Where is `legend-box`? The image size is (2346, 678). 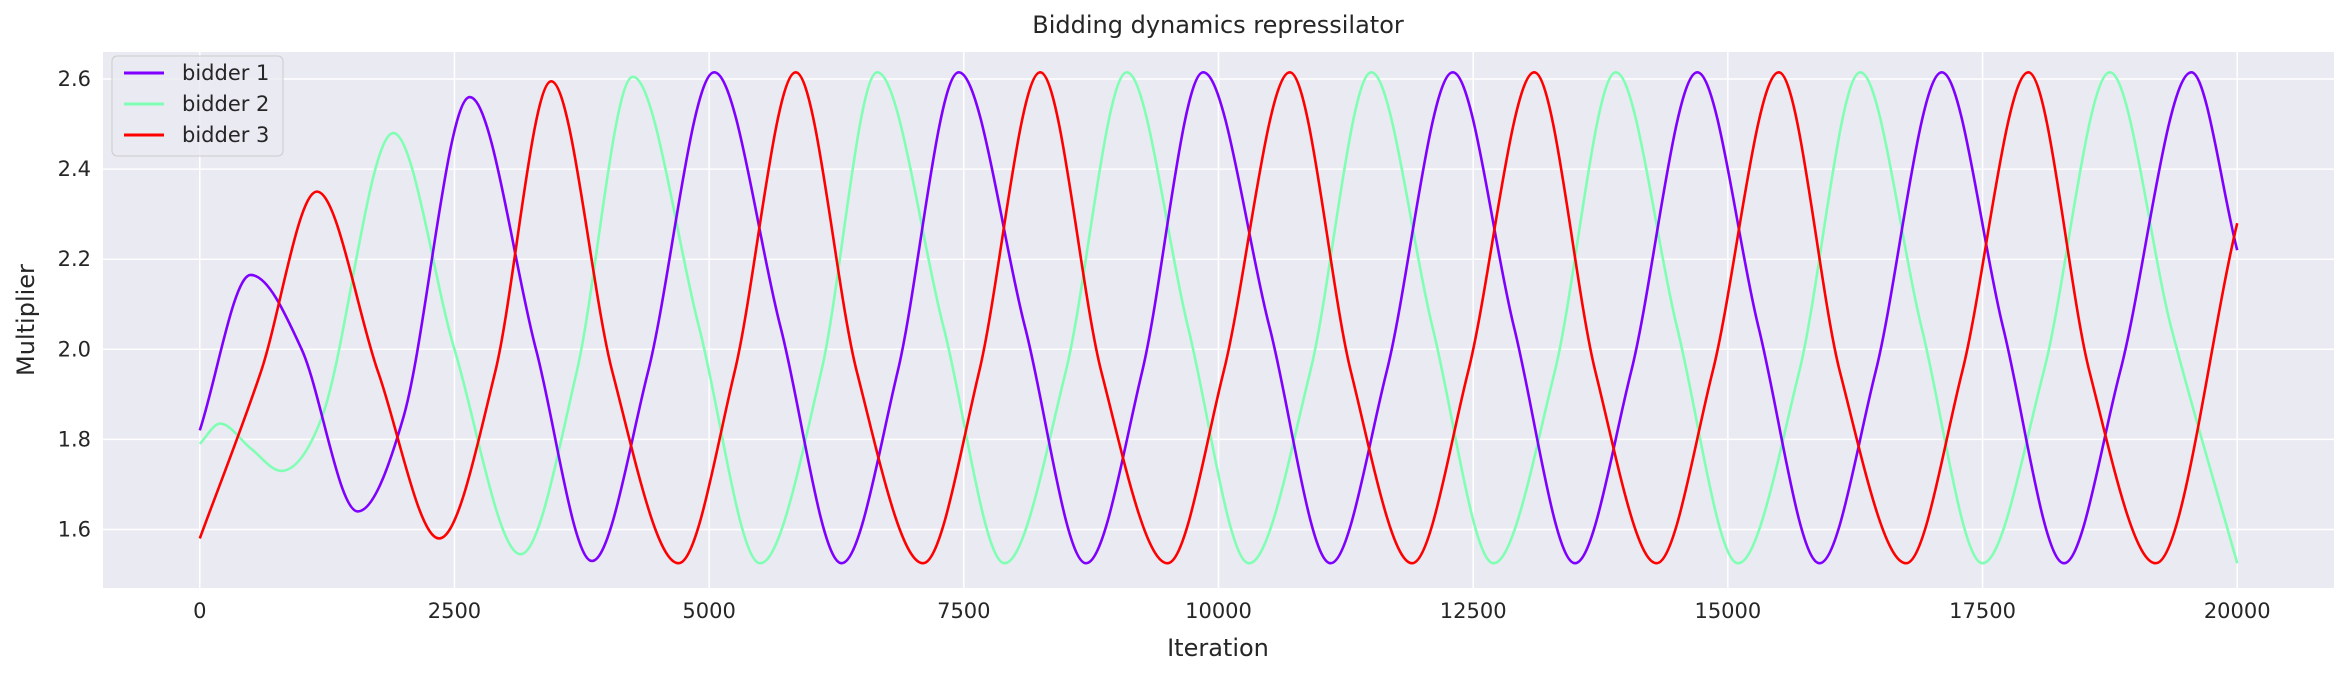
legend-box is located at coordinates (197, 106).